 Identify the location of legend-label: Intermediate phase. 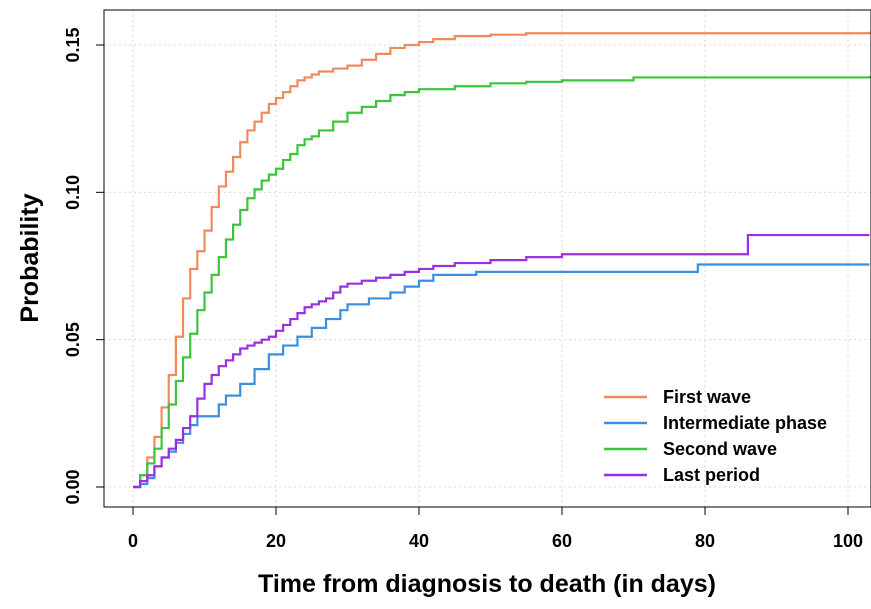
(745, 423).